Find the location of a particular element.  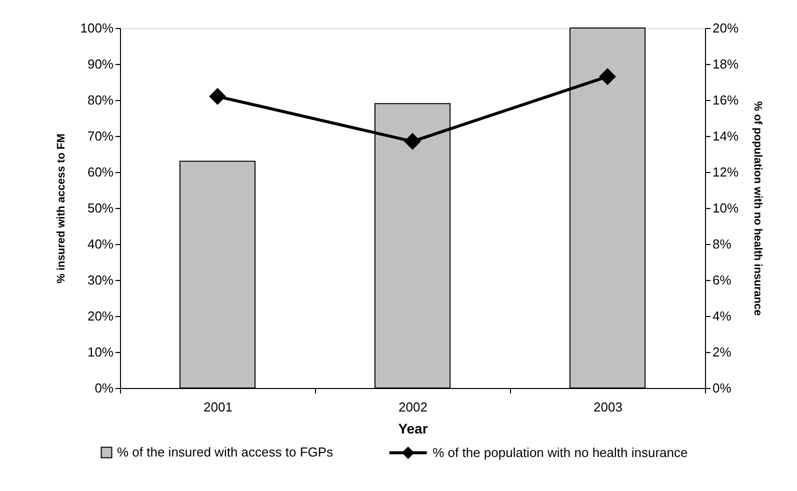

y-tick-label: 10% is located at coordinates (100, 352).